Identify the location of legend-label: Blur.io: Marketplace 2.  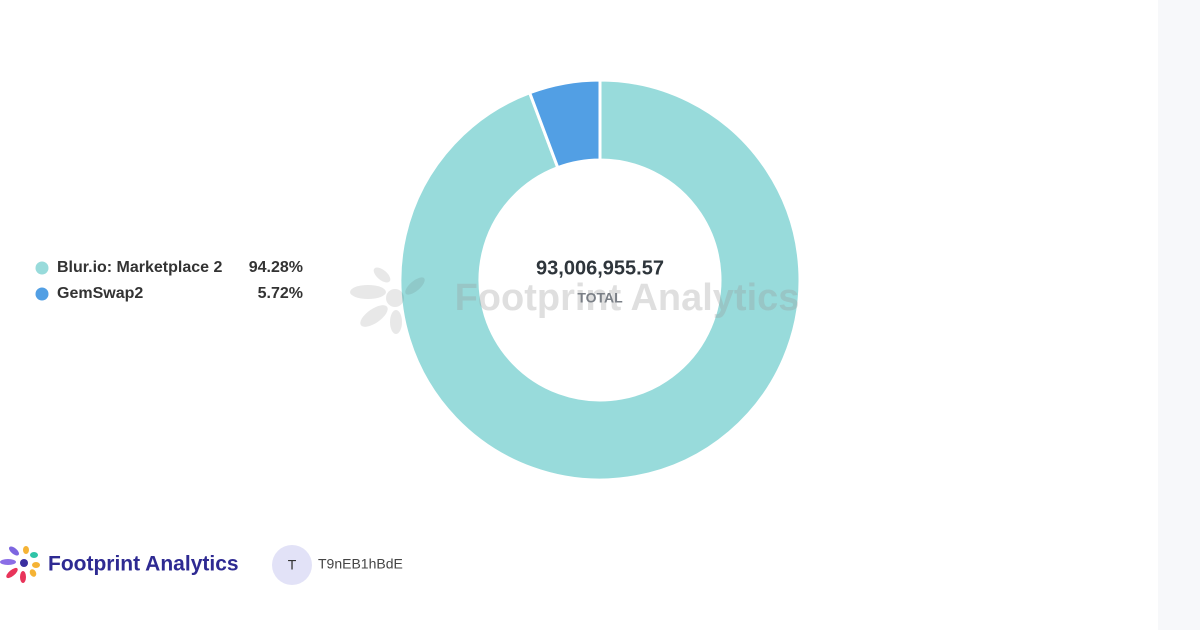
(139, 267).